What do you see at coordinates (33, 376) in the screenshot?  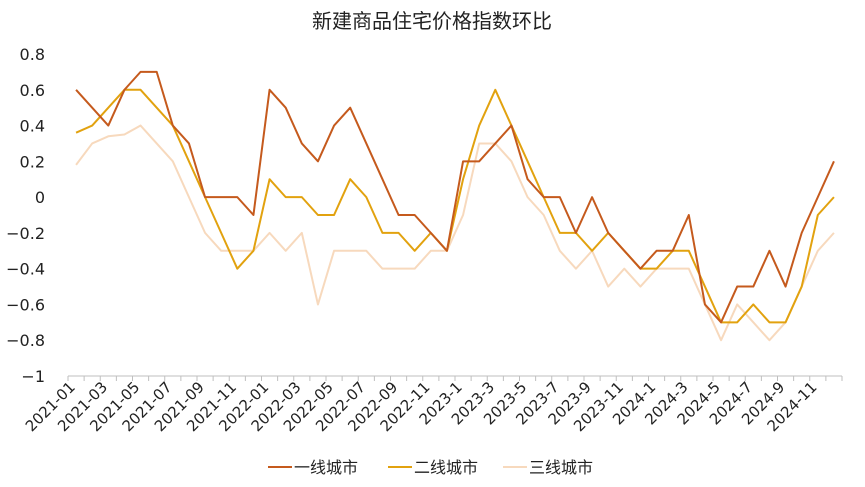 I see `y-tick-label: −1` at bounding box center [33, 376].